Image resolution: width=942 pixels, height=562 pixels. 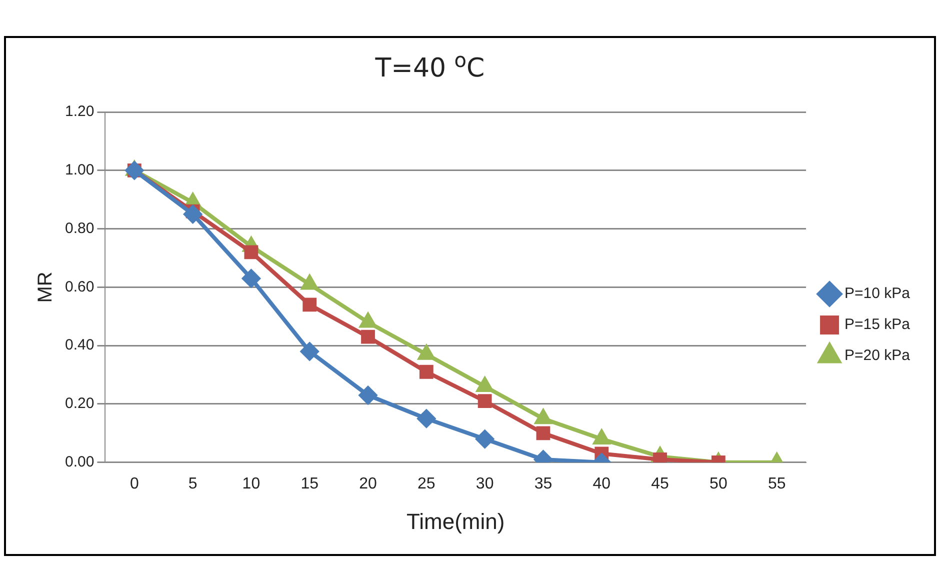 What do you see at coordinates (79, 345) in the screenshot?
I see `y-tick-label: 0.40` at bounding box center [79, 345].